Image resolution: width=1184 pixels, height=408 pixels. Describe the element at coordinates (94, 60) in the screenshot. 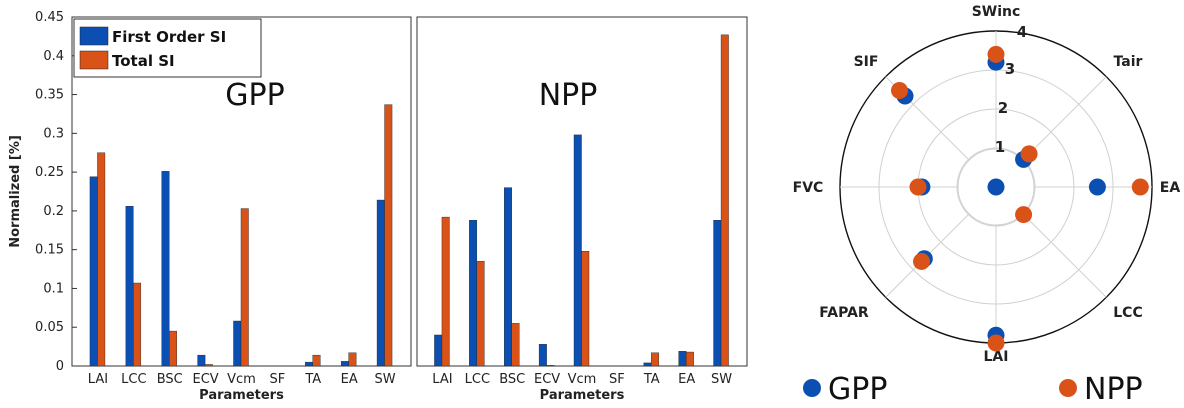

I see `legend-swatch-total` at that location.